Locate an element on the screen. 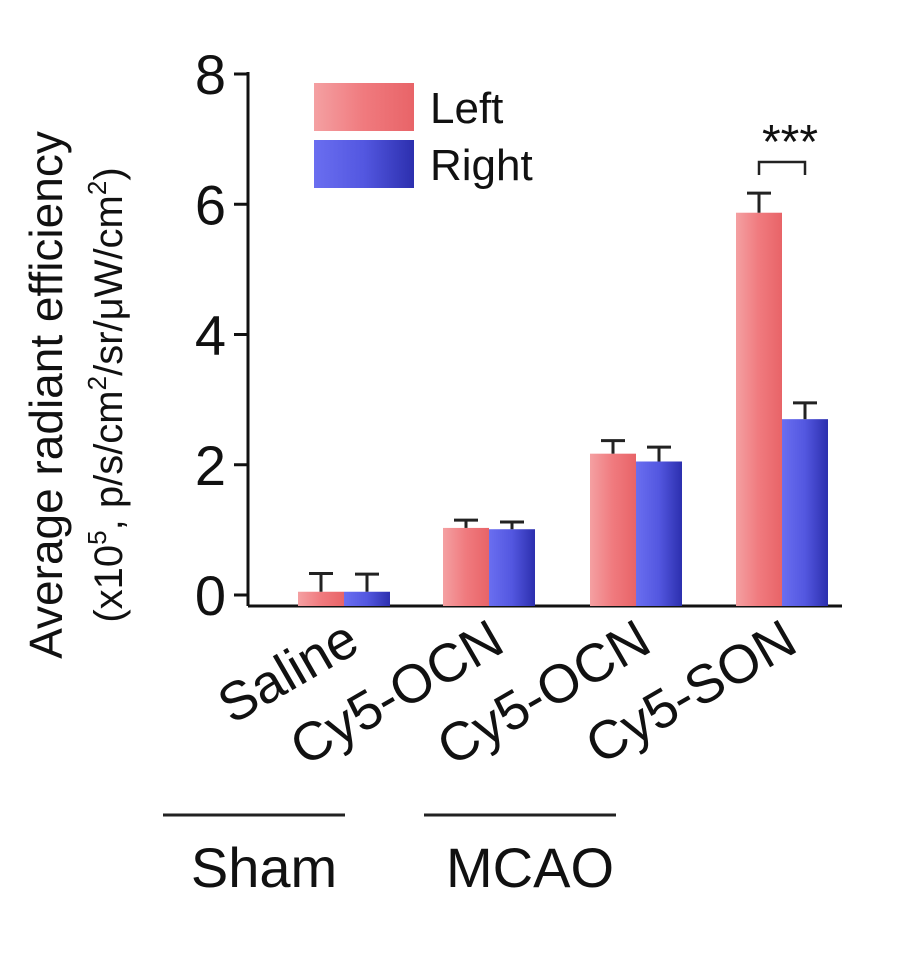 The height and width of the screenshot is (960, 922). y-axis-title-line1: Average radiant efficiency is located at coordinates (46, 395).